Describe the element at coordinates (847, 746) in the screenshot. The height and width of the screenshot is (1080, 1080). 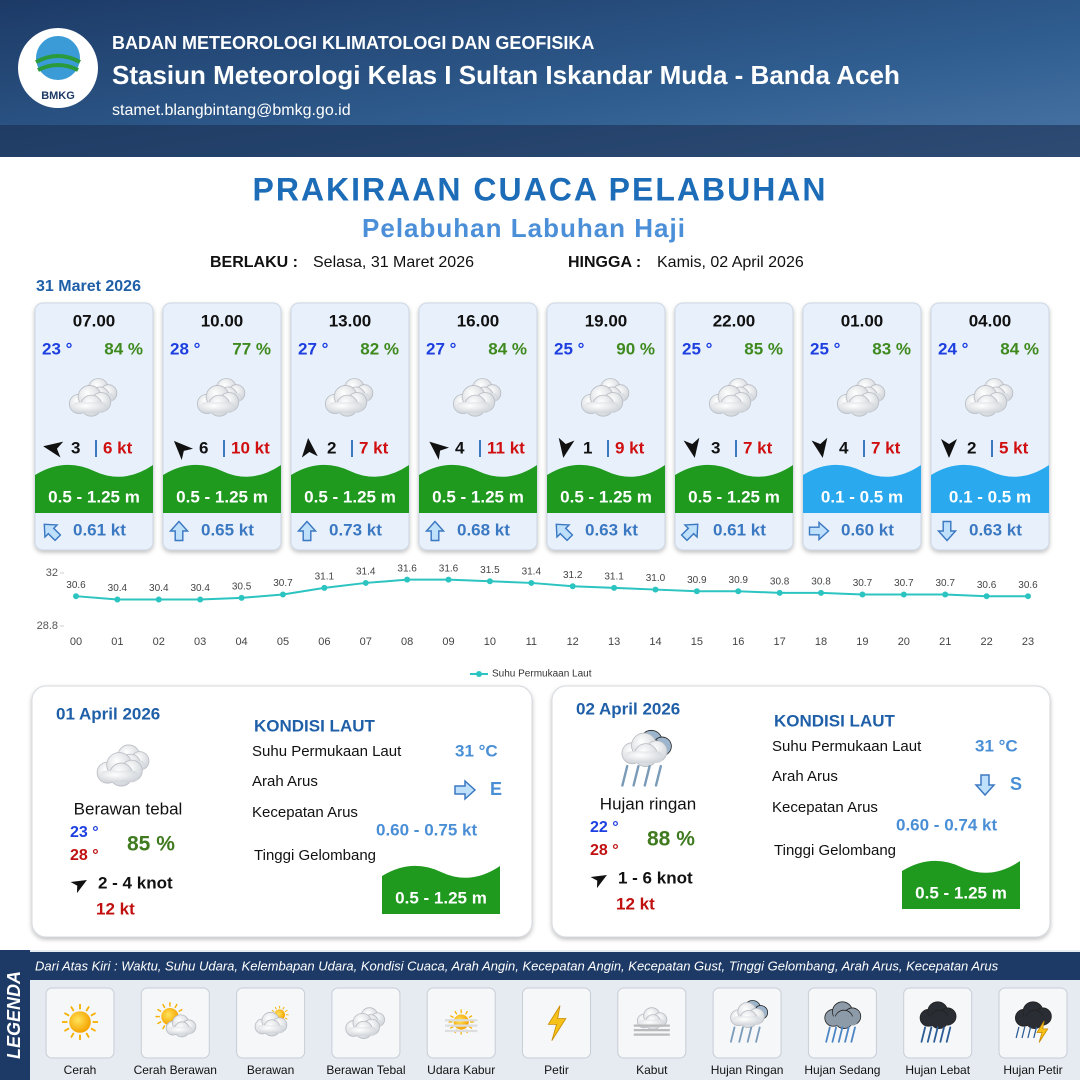
I see `sst-label: Suhu Permukaan Laut` at that location.